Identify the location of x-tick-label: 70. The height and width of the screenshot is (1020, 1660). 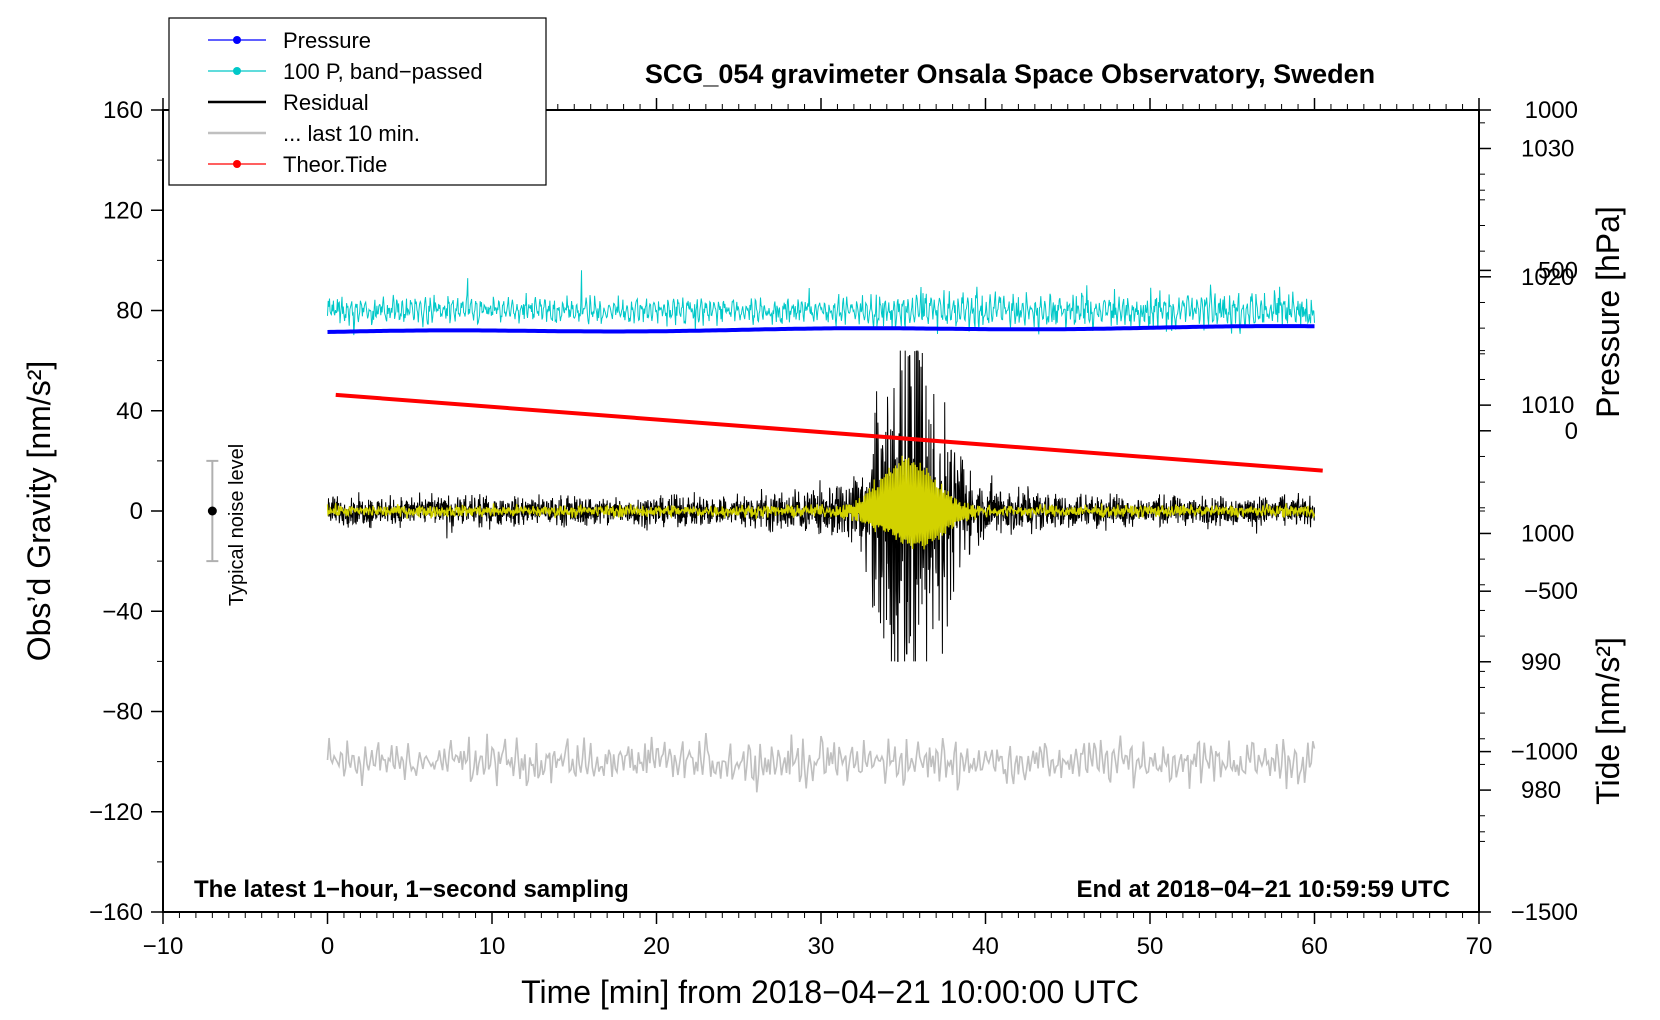
(1479, 946).